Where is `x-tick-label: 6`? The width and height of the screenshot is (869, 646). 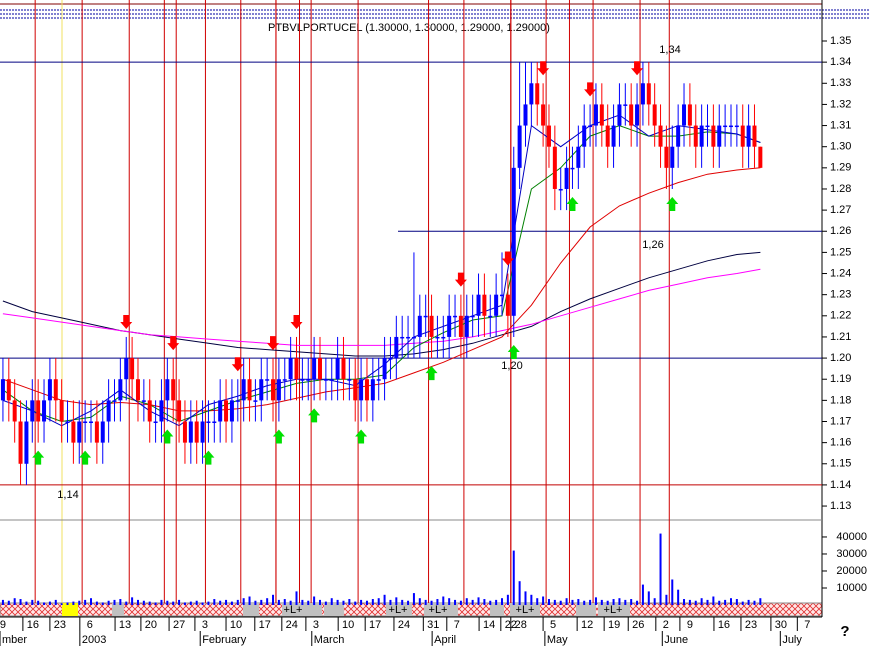
x-tick-label: 6 is located at coordinates (90, 625).